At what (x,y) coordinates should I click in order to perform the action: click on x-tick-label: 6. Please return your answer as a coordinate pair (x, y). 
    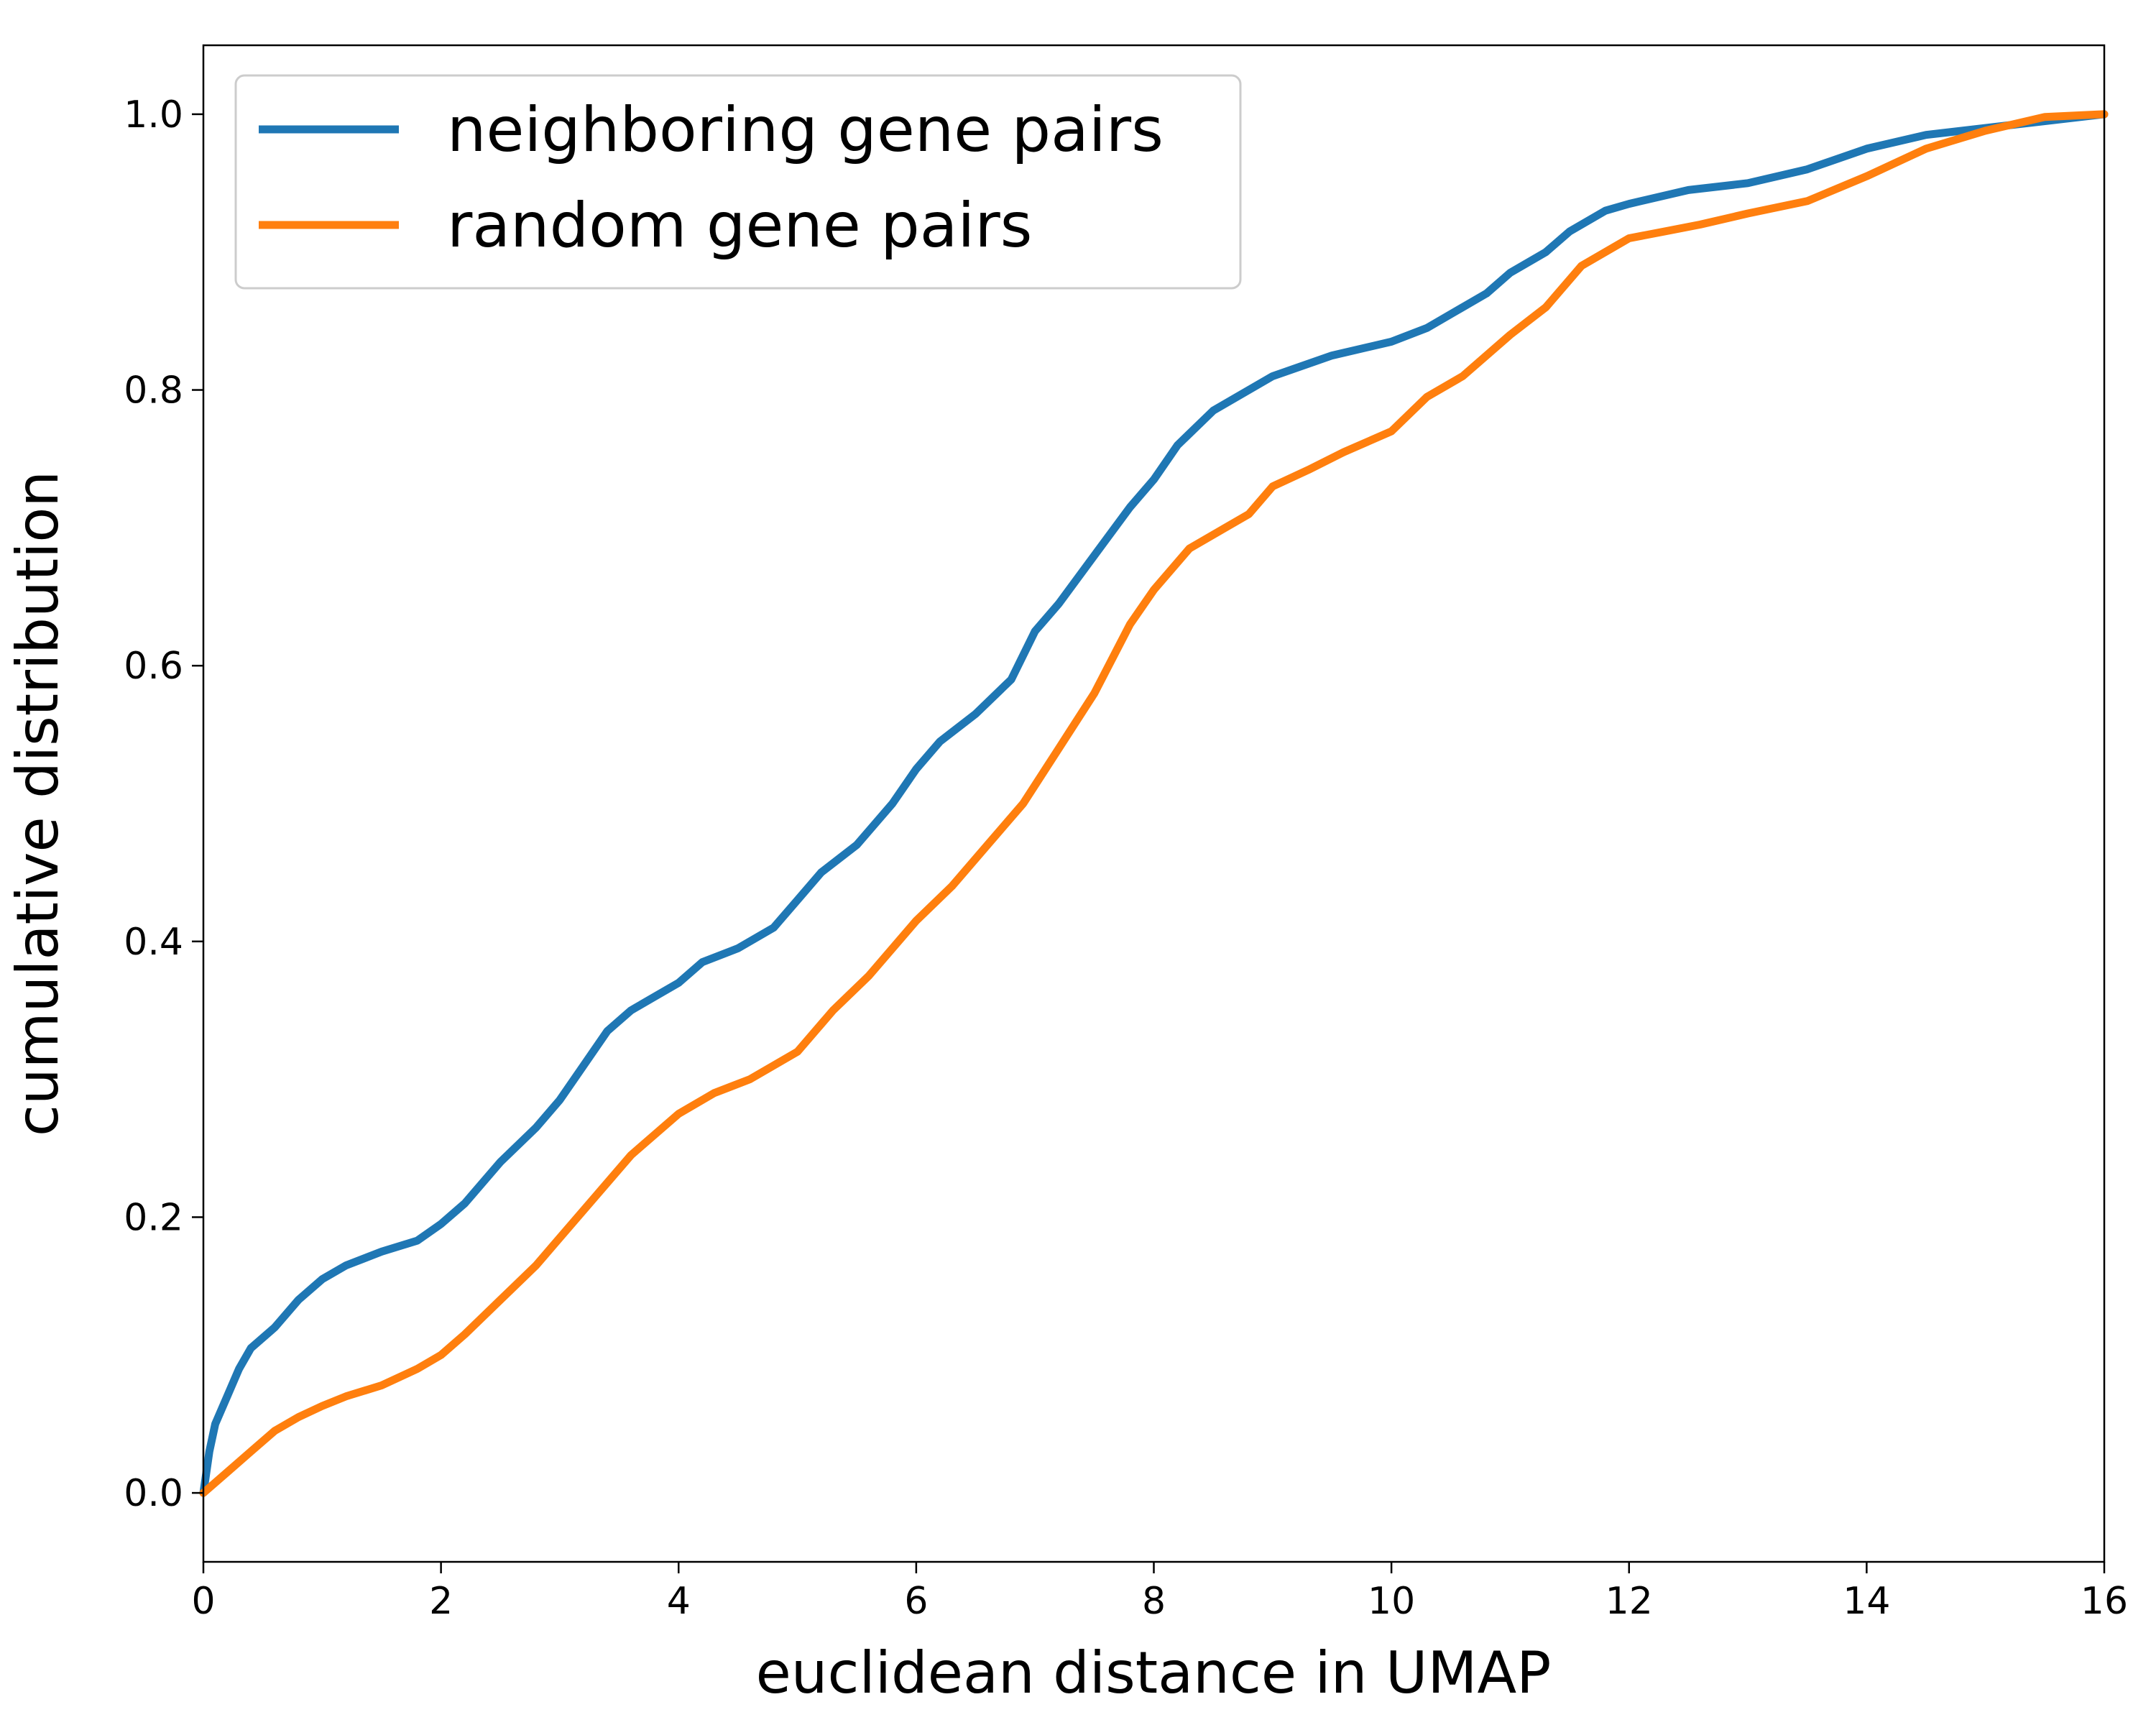
    Looking at the image, I should click on (916, 1601).